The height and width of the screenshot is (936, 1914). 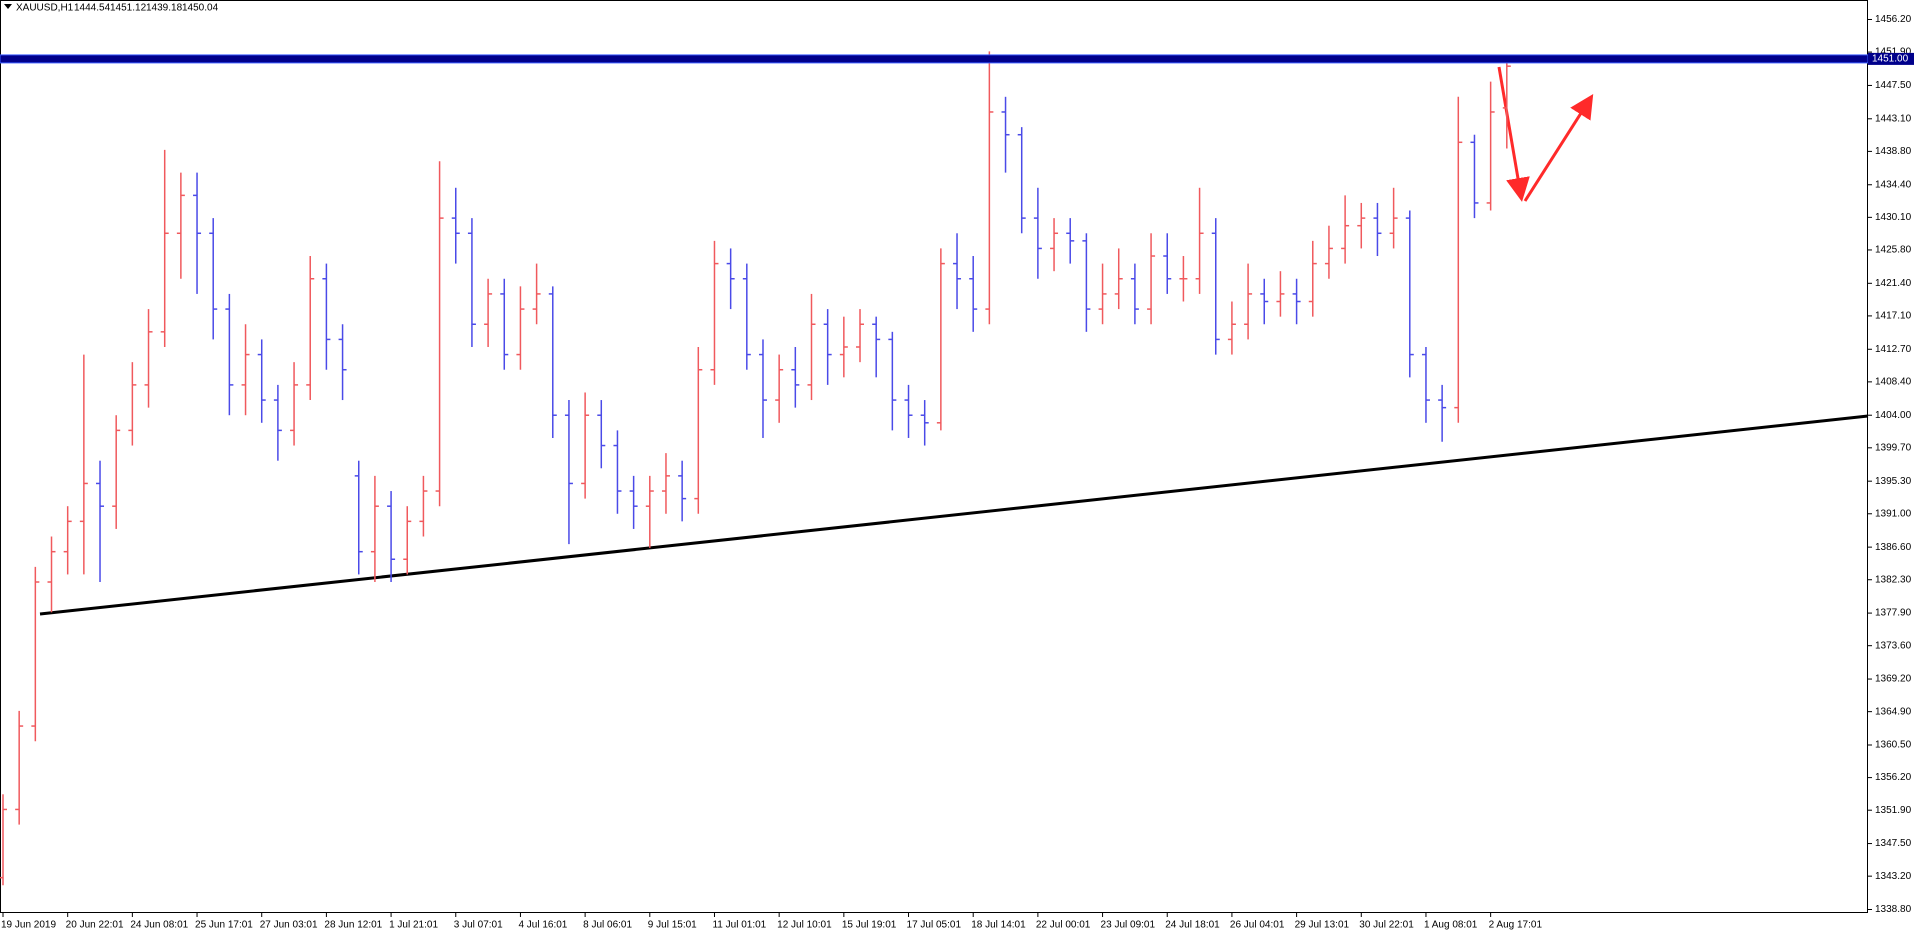 I want to click on menu-triangle, so click(x=8, y=6).